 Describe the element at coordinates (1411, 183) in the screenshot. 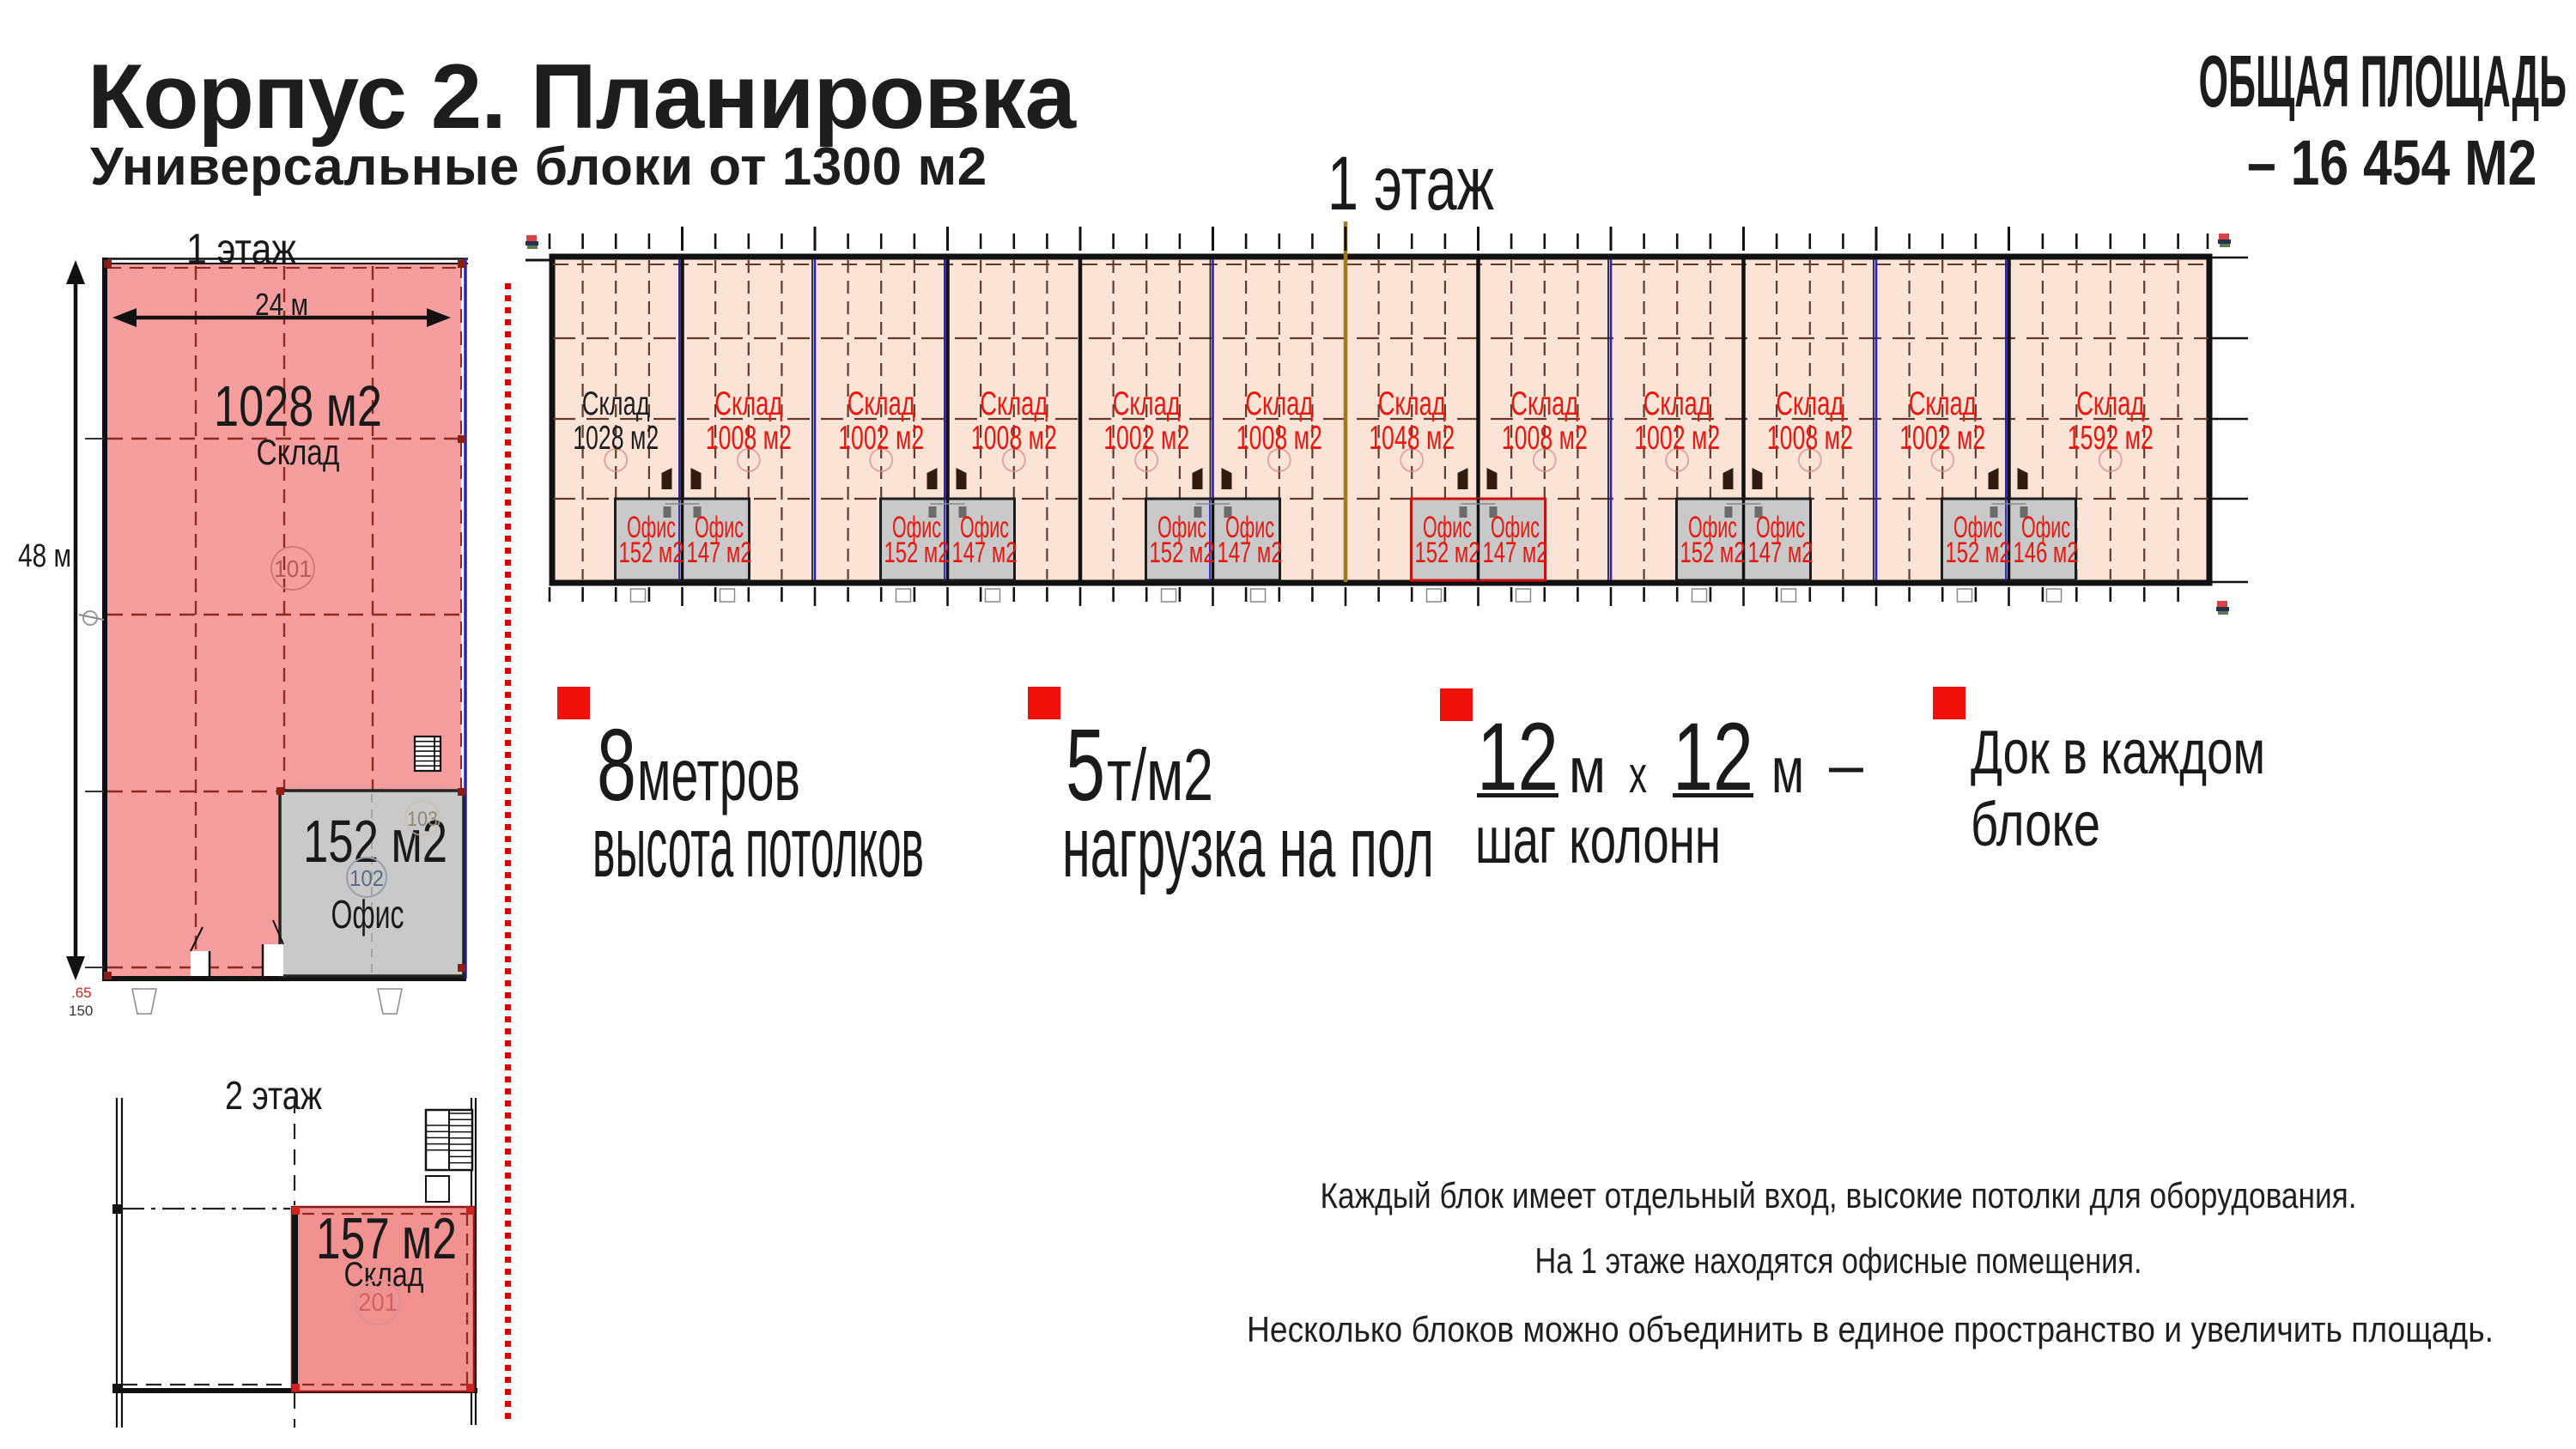

I see `svg-text: 1 этаж` at that location.